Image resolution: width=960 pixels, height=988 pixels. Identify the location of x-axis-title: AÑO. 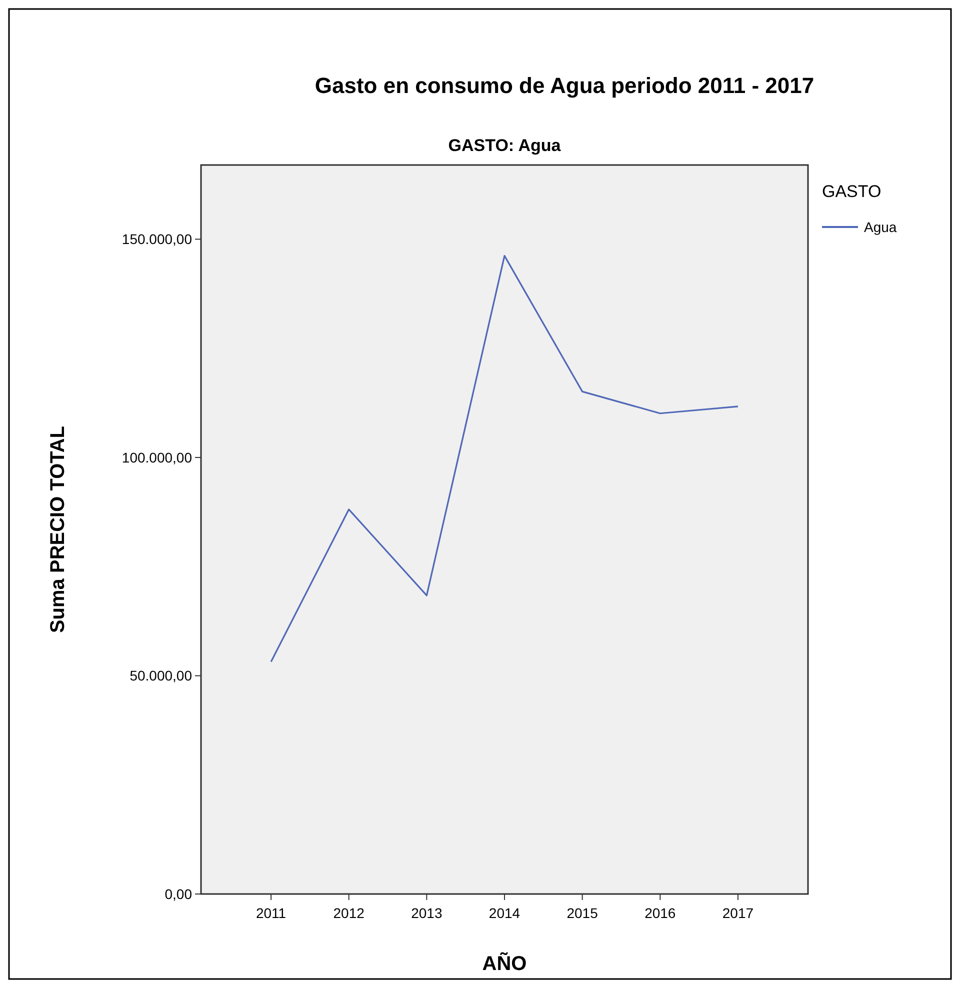
(504, 963).